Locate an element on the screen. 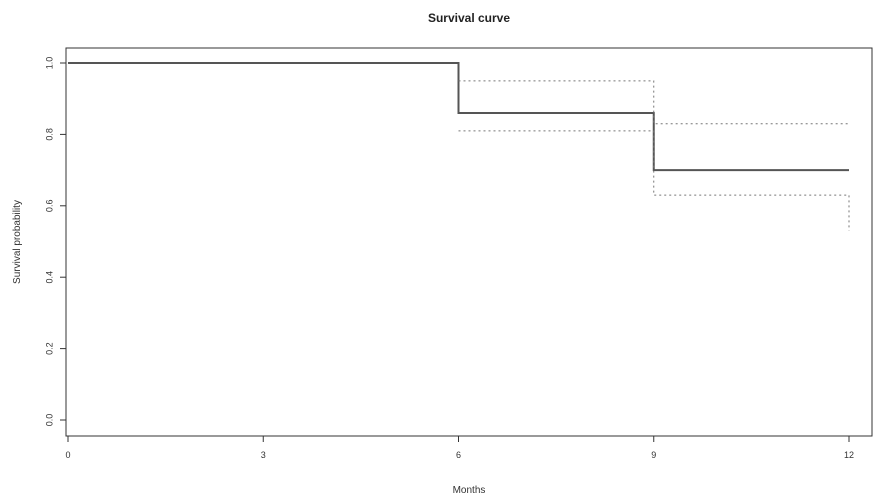  y-tick-label: 0.8 is located at coordinates (49, 134).